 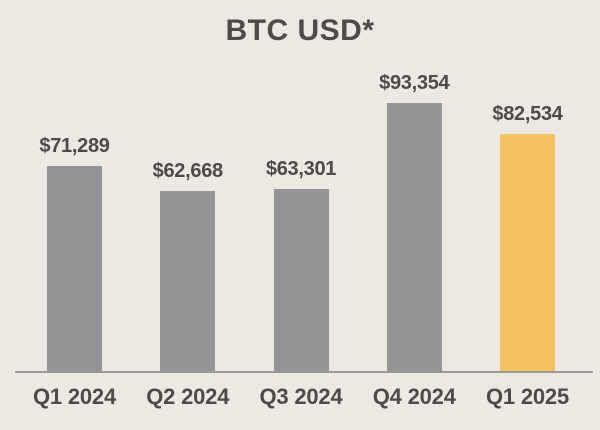 I want to click on bar-group-q4-2024: $93,354, so click(x=414, y=221).